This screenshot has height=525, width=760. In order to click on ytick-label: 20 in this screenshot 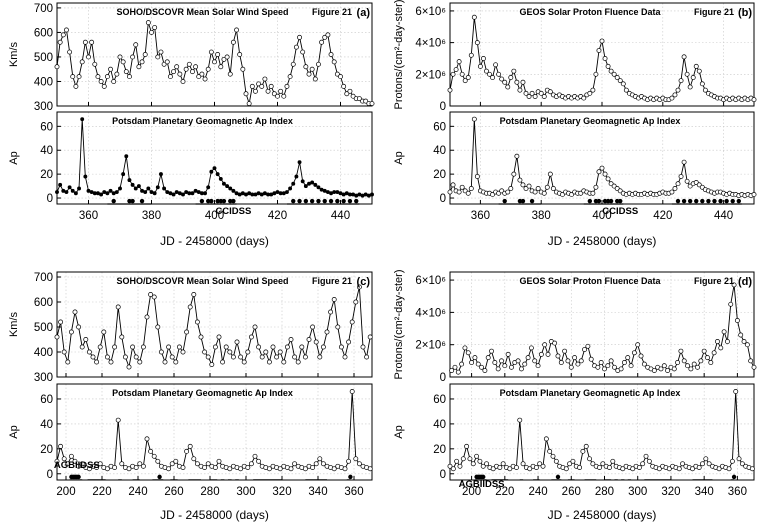, I will do `click(439, 175)`.